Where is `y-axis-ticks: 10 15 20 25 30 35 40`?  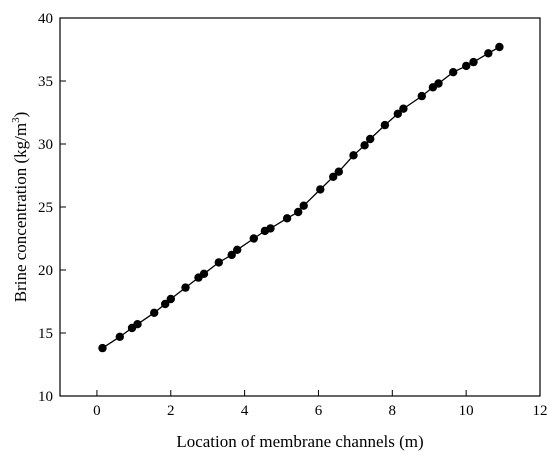 y-axis-ticks: 10 15 20 25 30 35 40 is located at coordinates (52, 208).